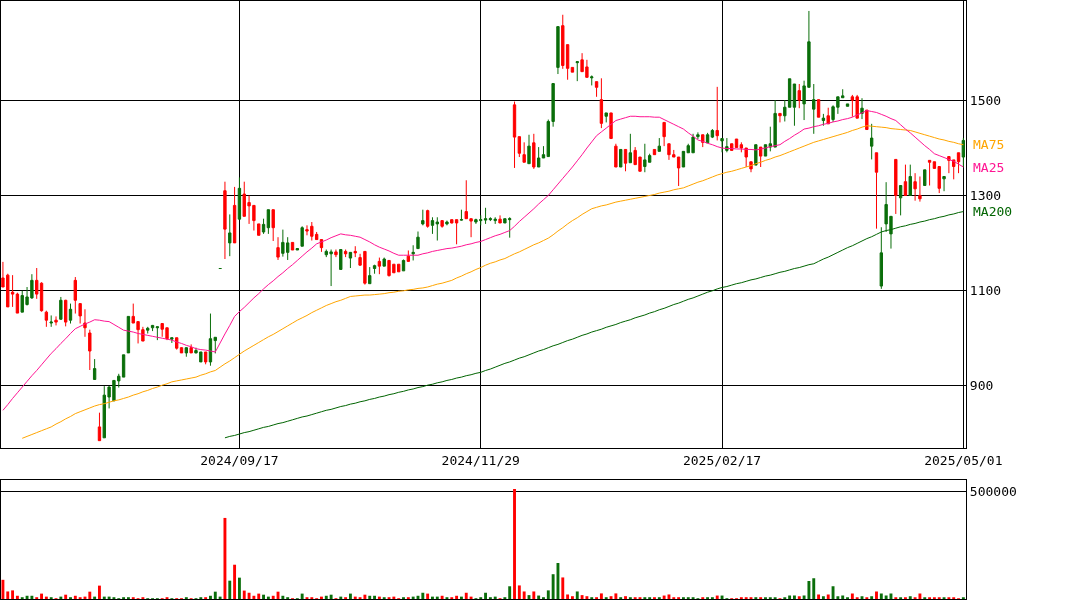 Image resolution: width=1065 pixels, height=600 pixels. Describe the element at coordinates (985, 101) in the screenshot. I see `y-tick-label: 1500` at that location.